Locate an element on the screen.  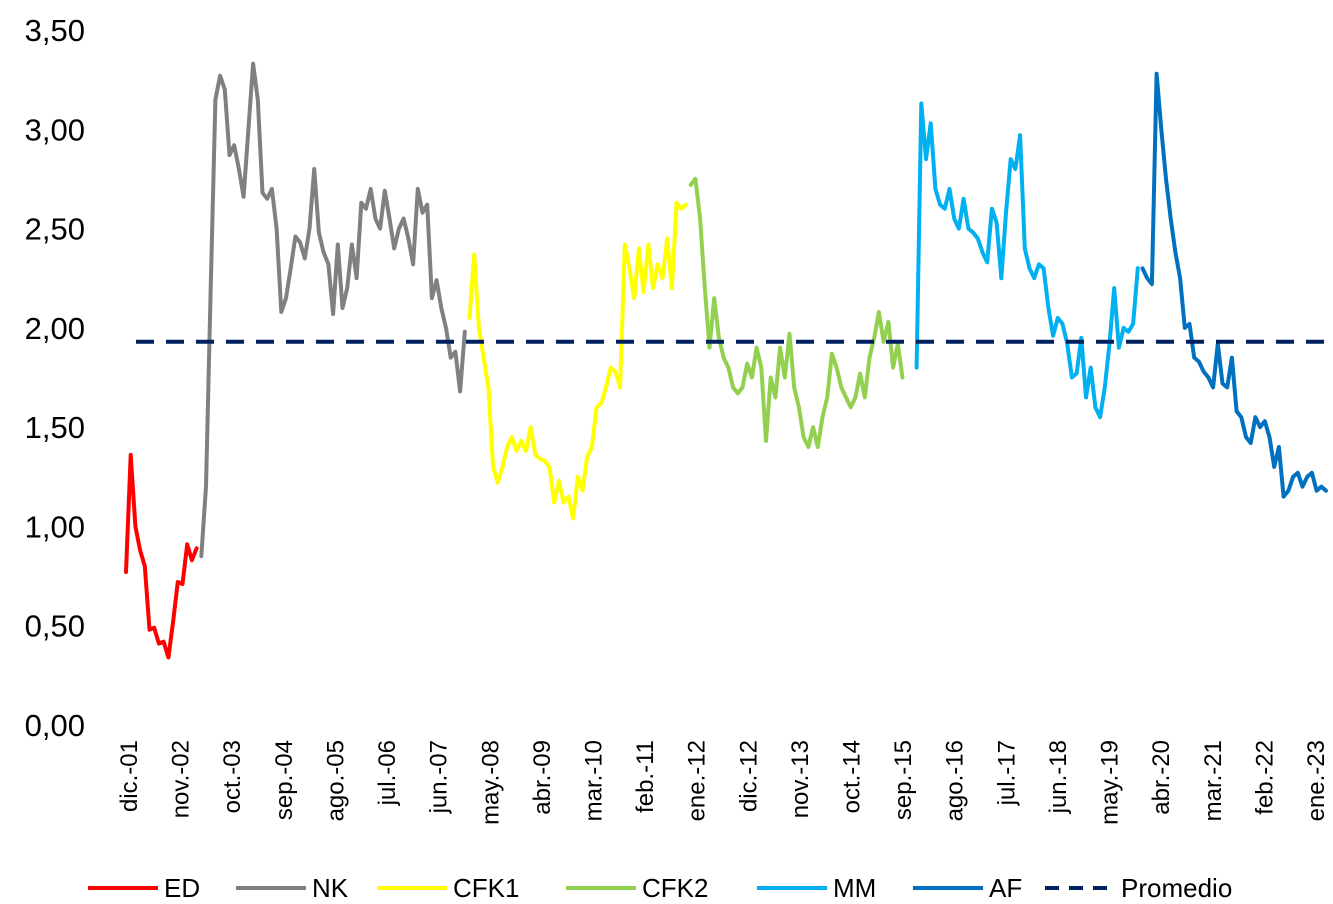
y-tick-label: 2,50 is located at coordinates (55, 229).